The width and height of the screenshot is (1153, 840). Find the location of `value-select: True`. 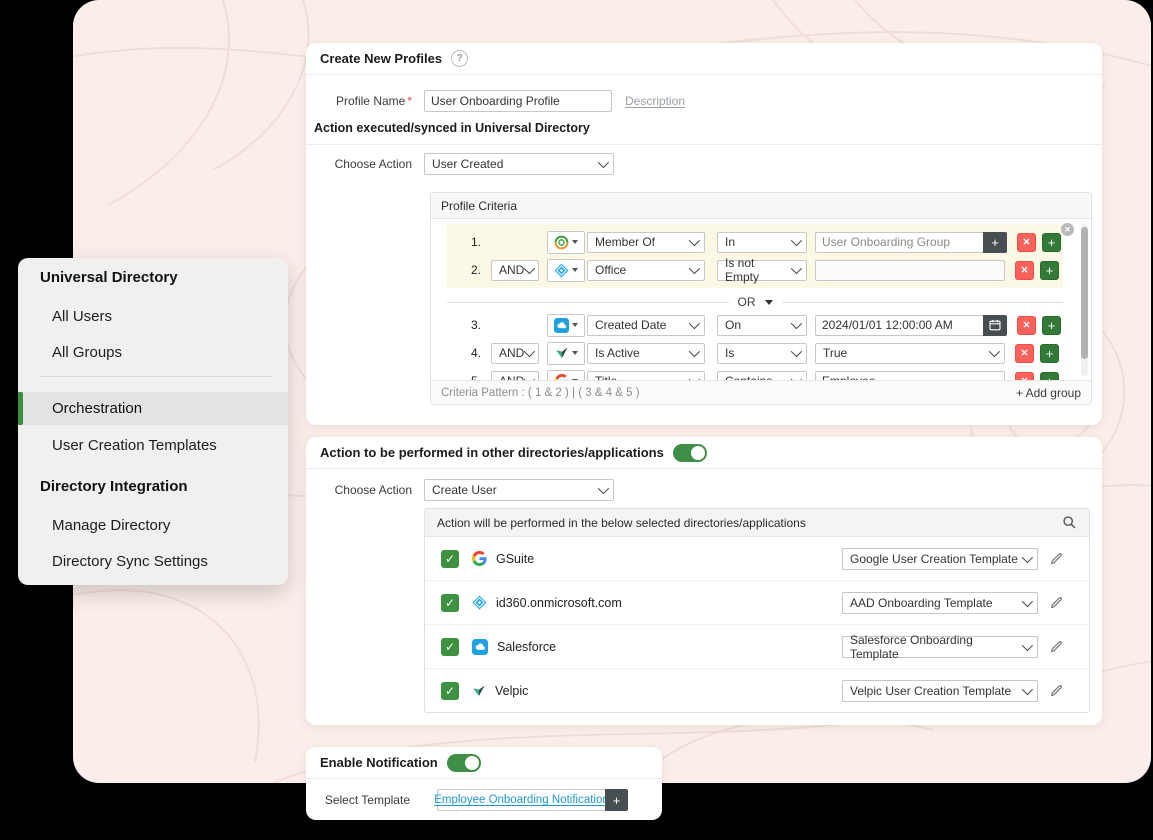

value-select: True is located at coordinates (910, 353).